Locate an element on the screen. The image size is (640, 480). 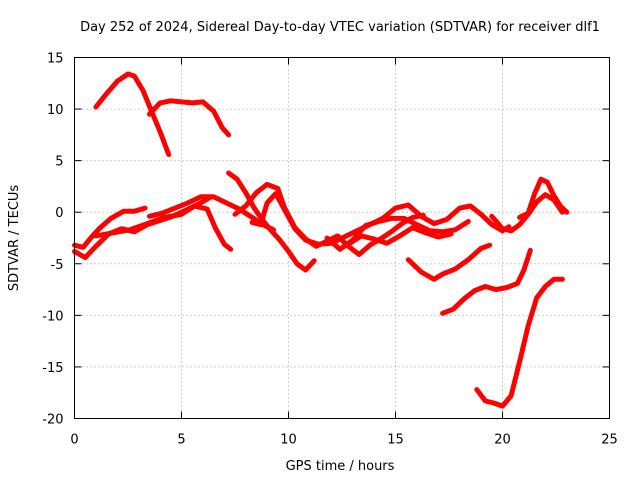
x-tick-label: 10 is located at coordinates (288, 440).